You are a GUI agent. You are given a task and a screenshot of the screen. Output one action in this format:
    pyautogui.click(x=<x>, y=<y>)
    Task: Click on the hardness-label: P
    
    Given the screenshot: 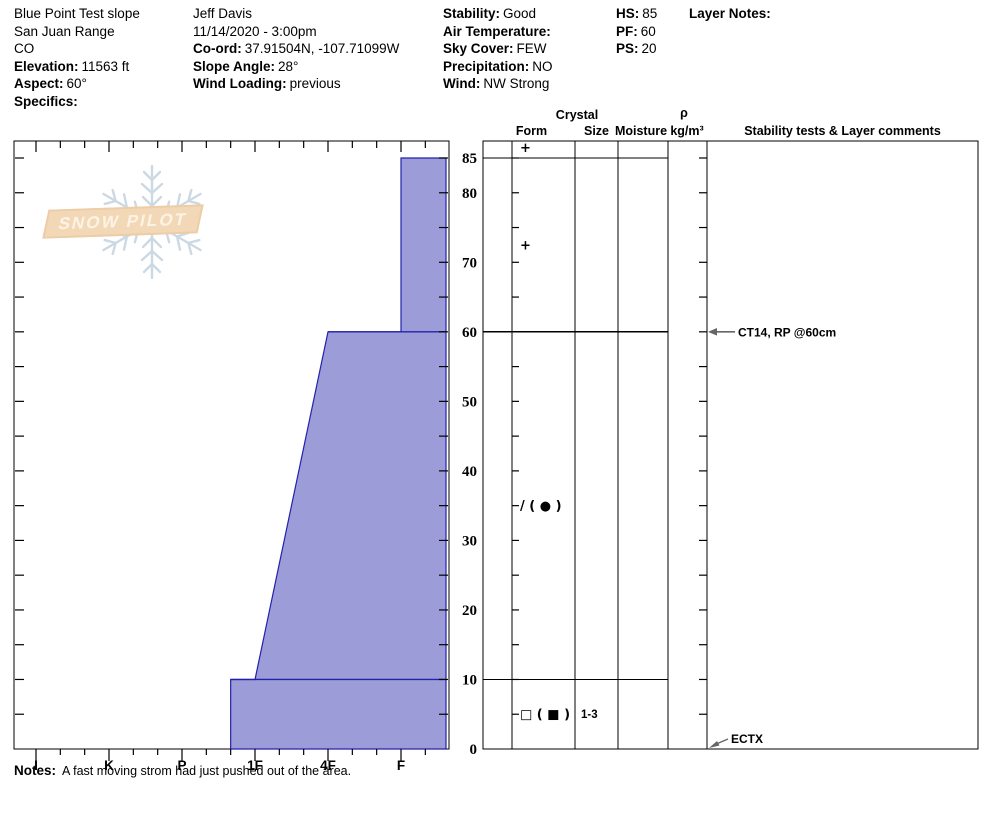 What is the action you would take?
    pyautogui.click(x=181, y=765)
    